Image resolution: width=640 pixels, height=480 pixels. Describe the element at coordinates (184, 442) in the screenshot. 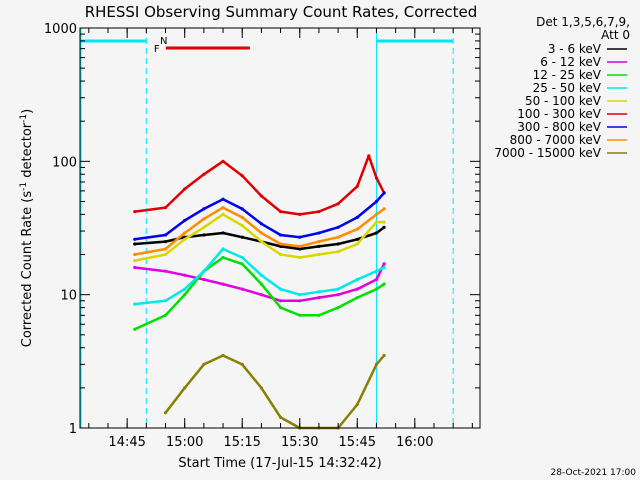

I see `x-tick-label-1: 15:00` at that location.